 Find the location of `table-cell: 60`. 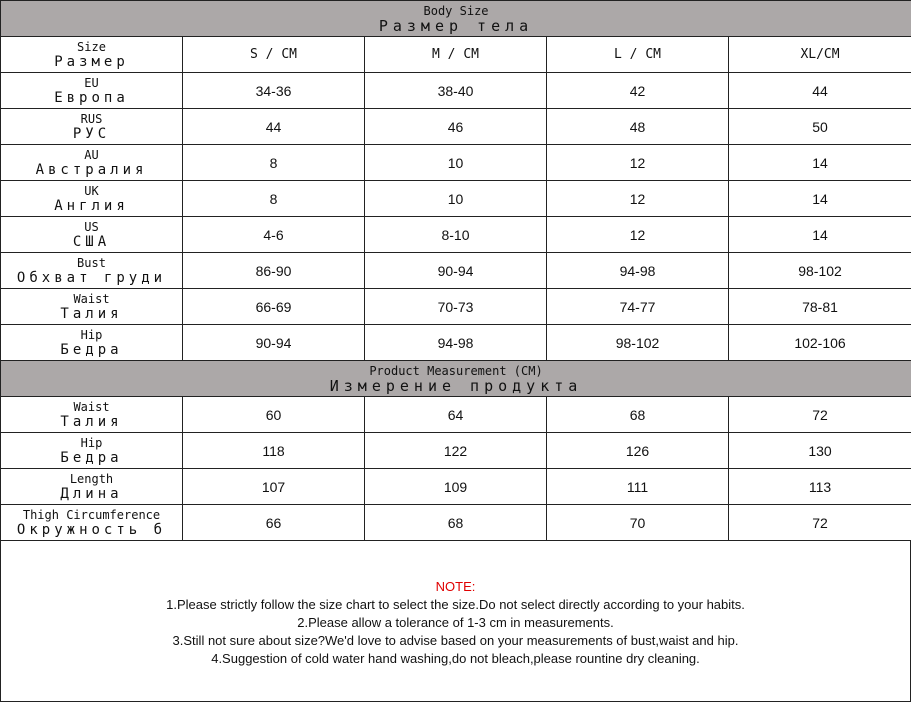

table-cell: 60 is located at coordinates (273, 414).